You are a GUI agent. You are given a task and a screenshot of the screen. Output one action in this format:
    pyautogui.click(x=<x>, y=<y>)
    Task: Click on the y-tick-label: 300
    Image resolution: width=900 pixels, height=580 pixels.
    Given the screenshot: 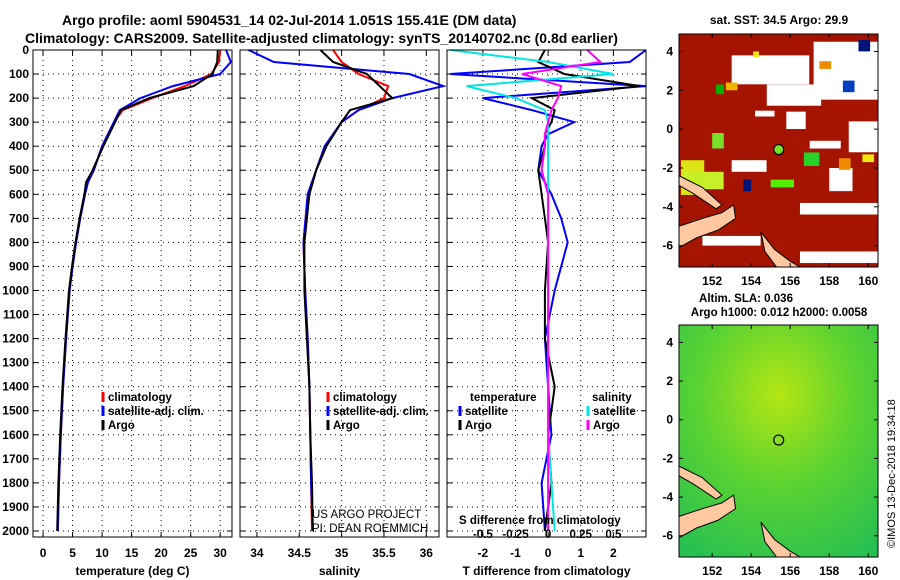 What is the action you would take?
    pyautogui.click(x=19, y=122)
    